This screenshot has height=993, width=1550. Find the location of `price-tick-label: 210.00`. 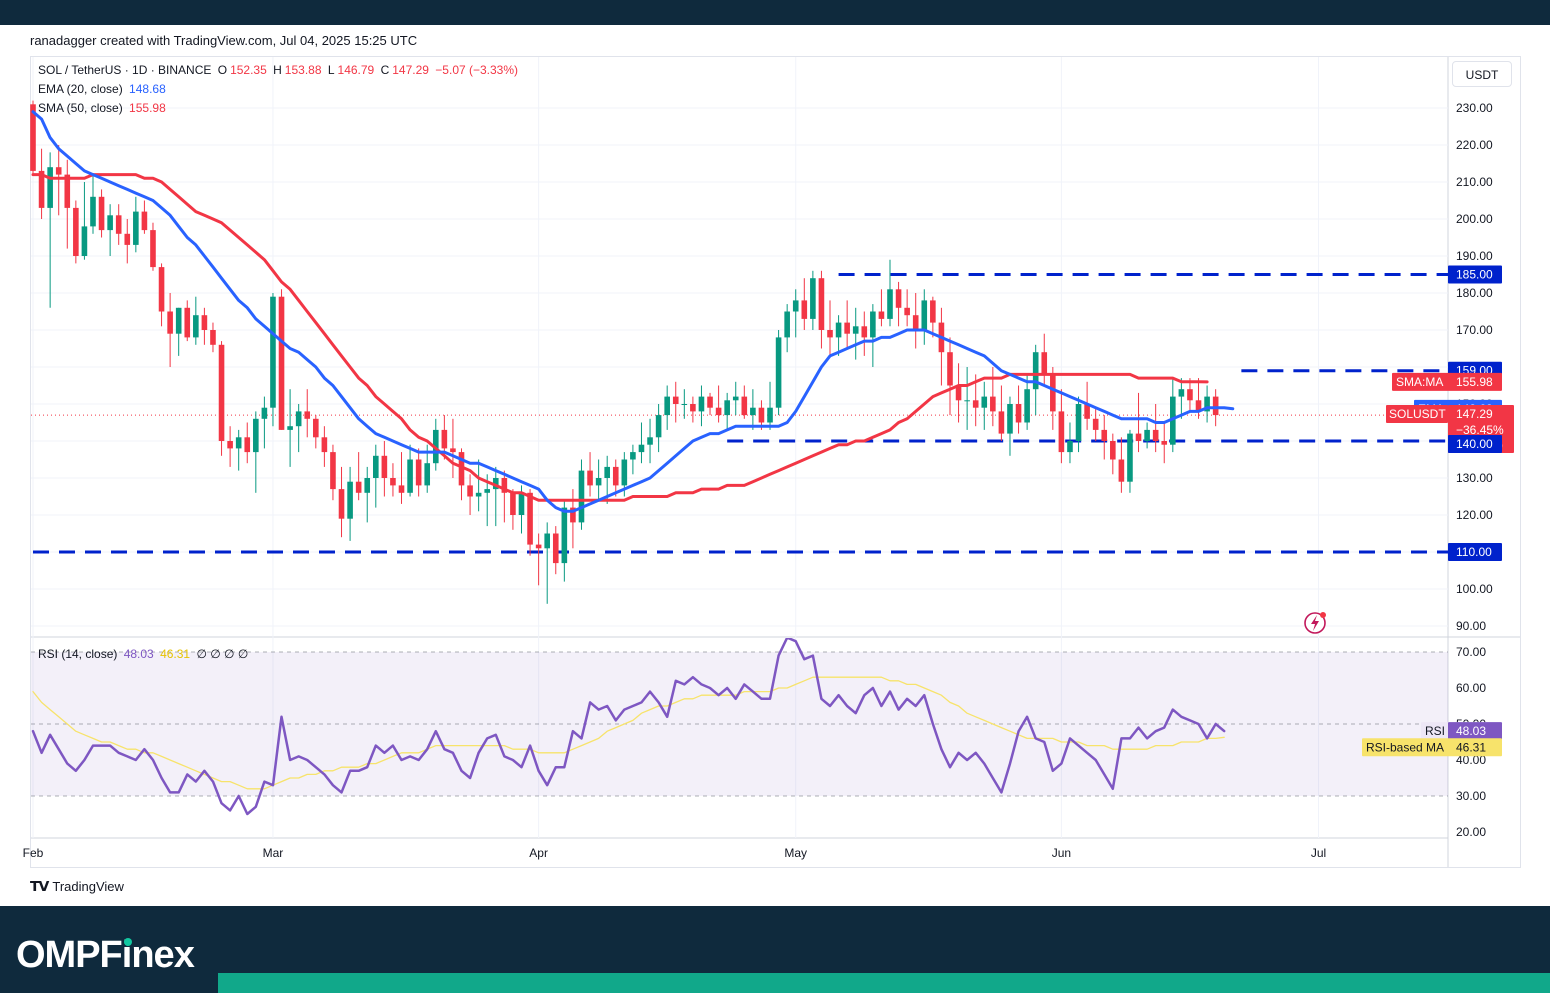

price-tick-label: 210.00 is located at coordinates (1474, 182).